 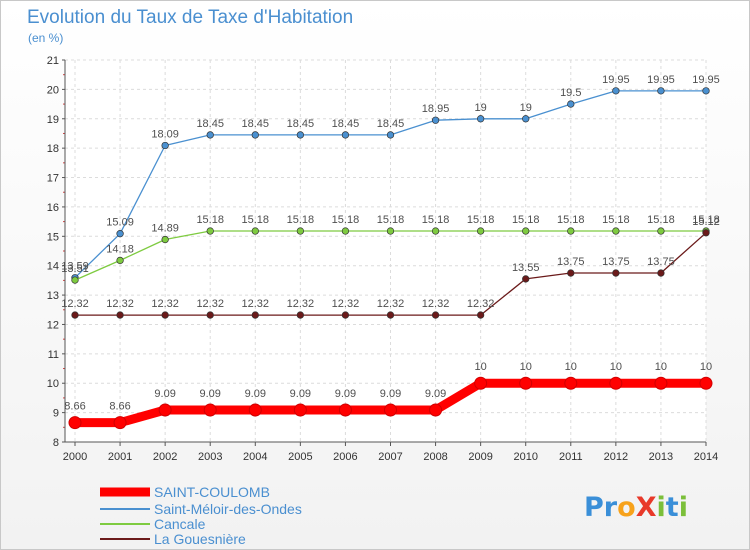 What do you see at coordinates (190, 17) in the screenshot?
I see `chart-title: Evolution du Taux de Taxe d'Habitation` at bounding box center [190, 17].